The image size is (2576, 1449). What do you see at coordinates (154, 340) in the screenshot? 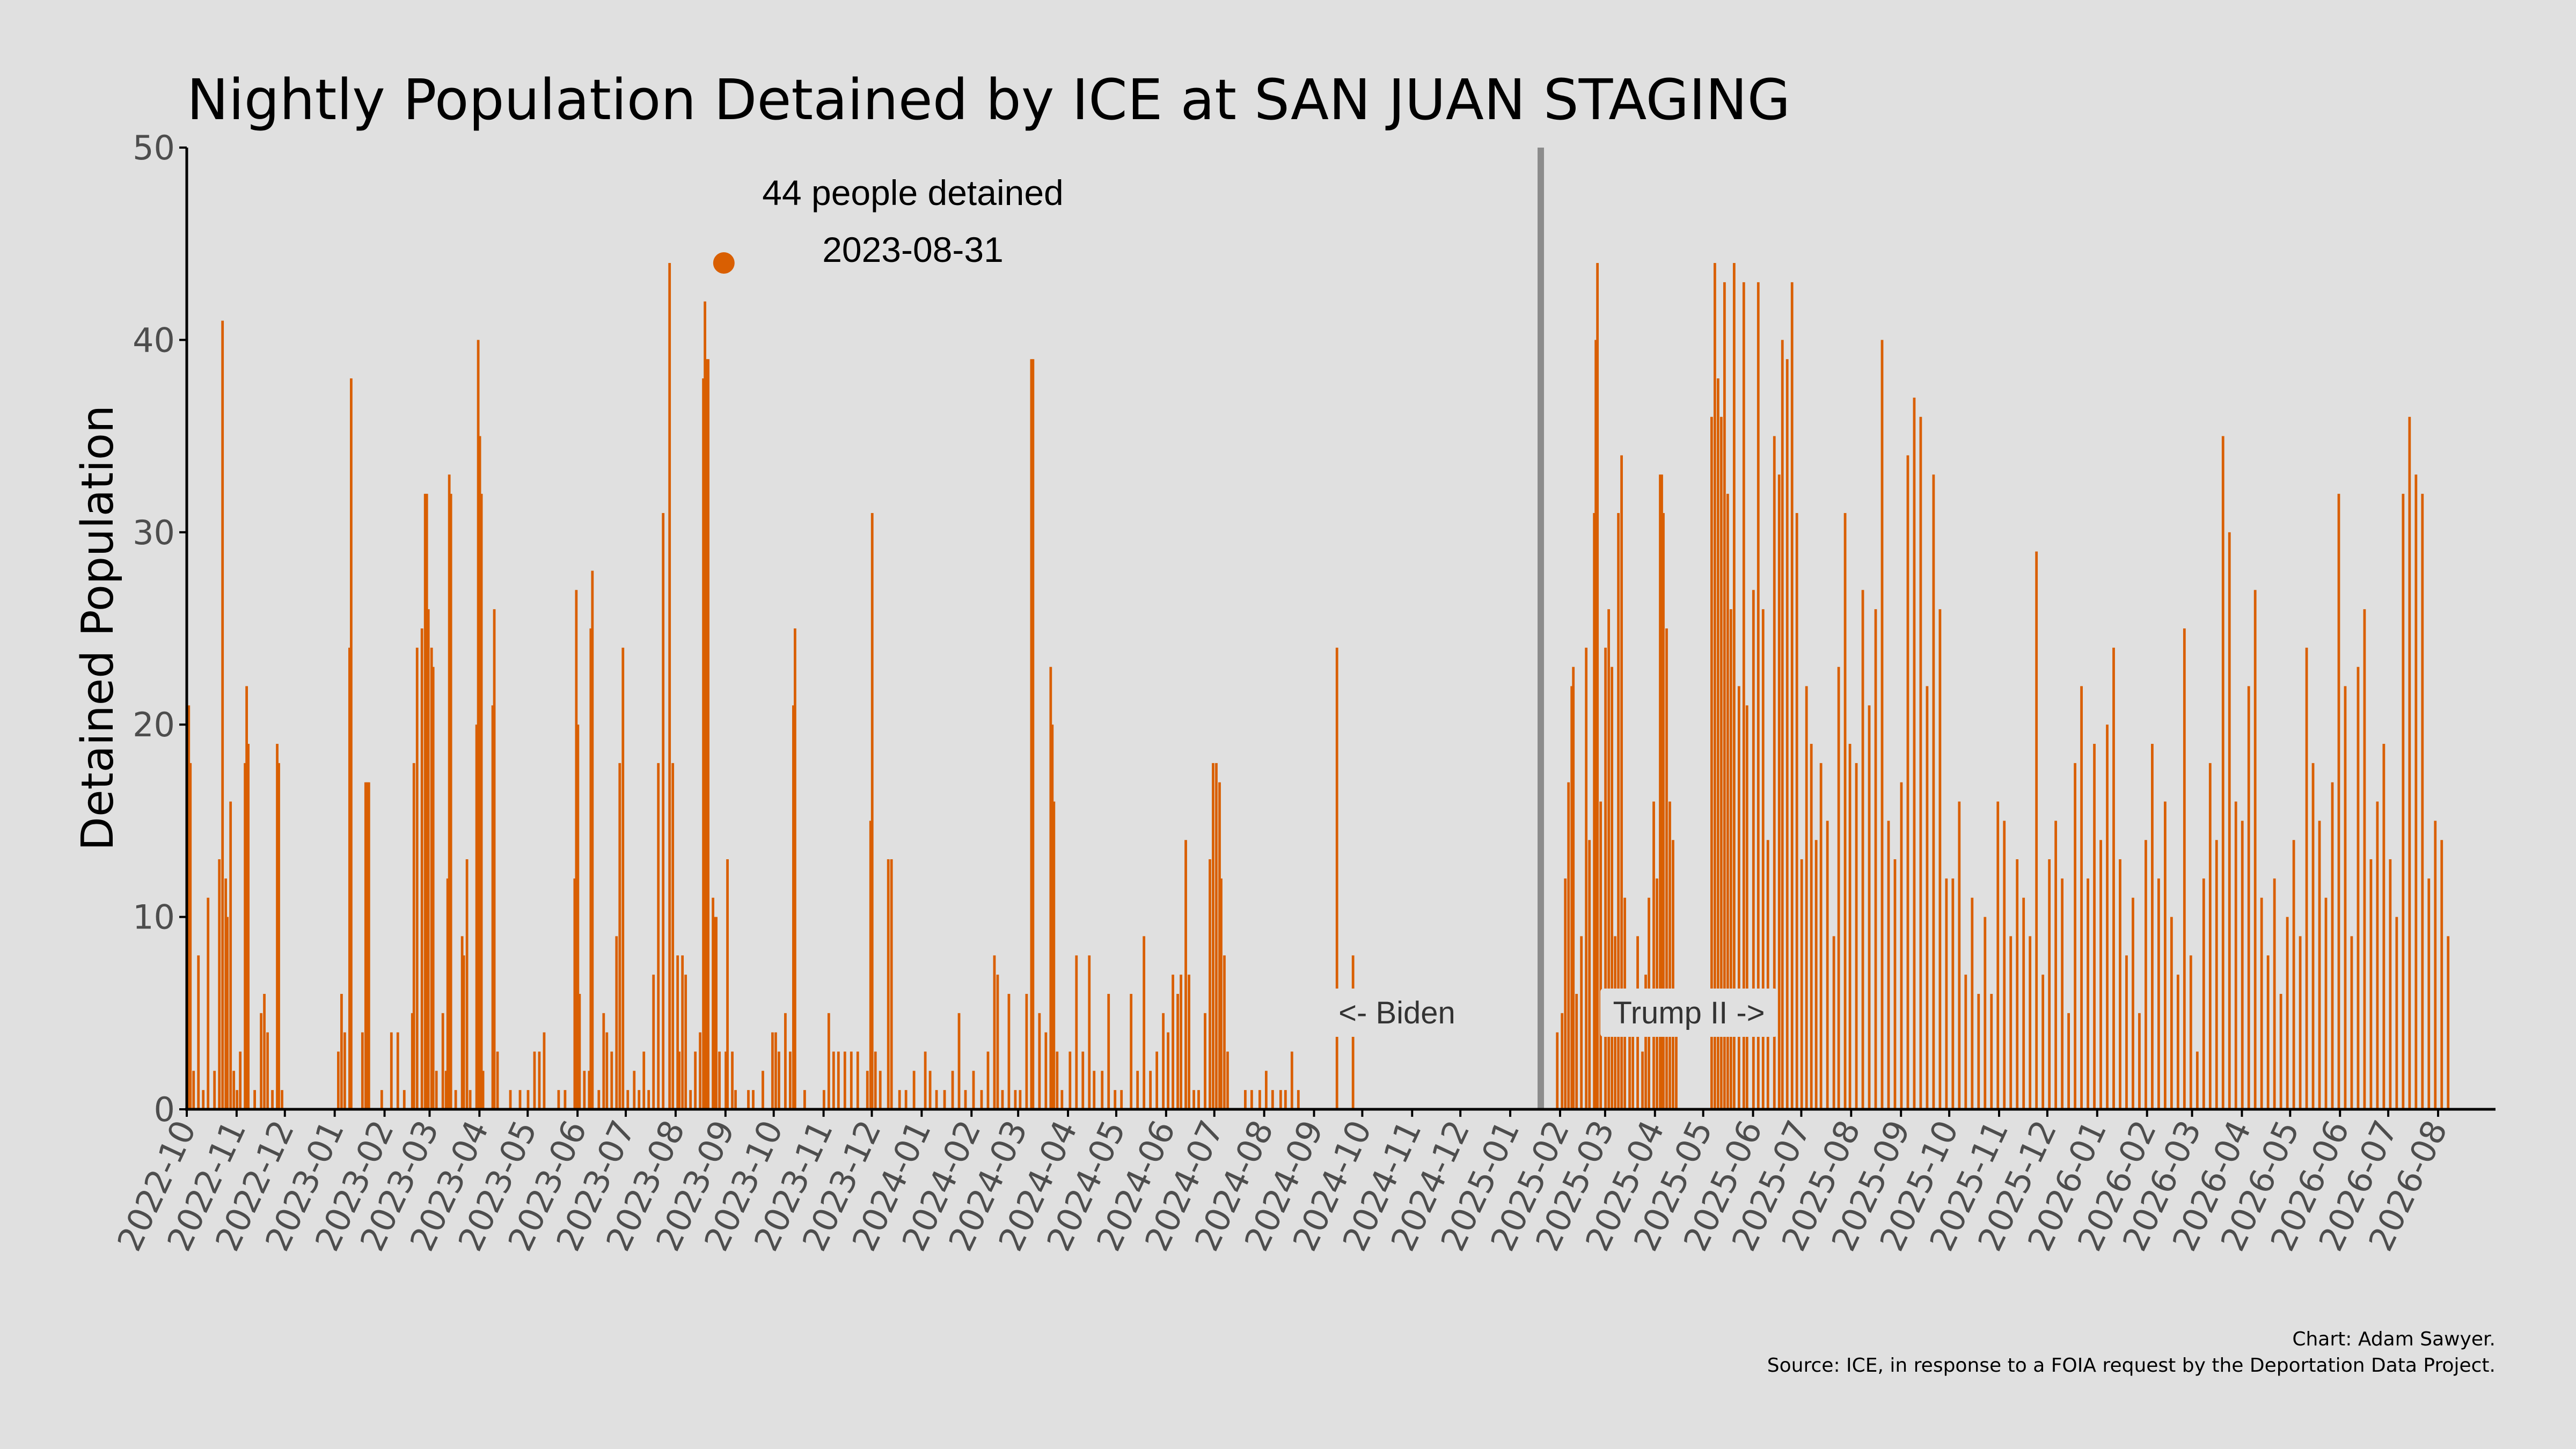
I see `y-tick-label: 40` at bounding box center [154, 340].